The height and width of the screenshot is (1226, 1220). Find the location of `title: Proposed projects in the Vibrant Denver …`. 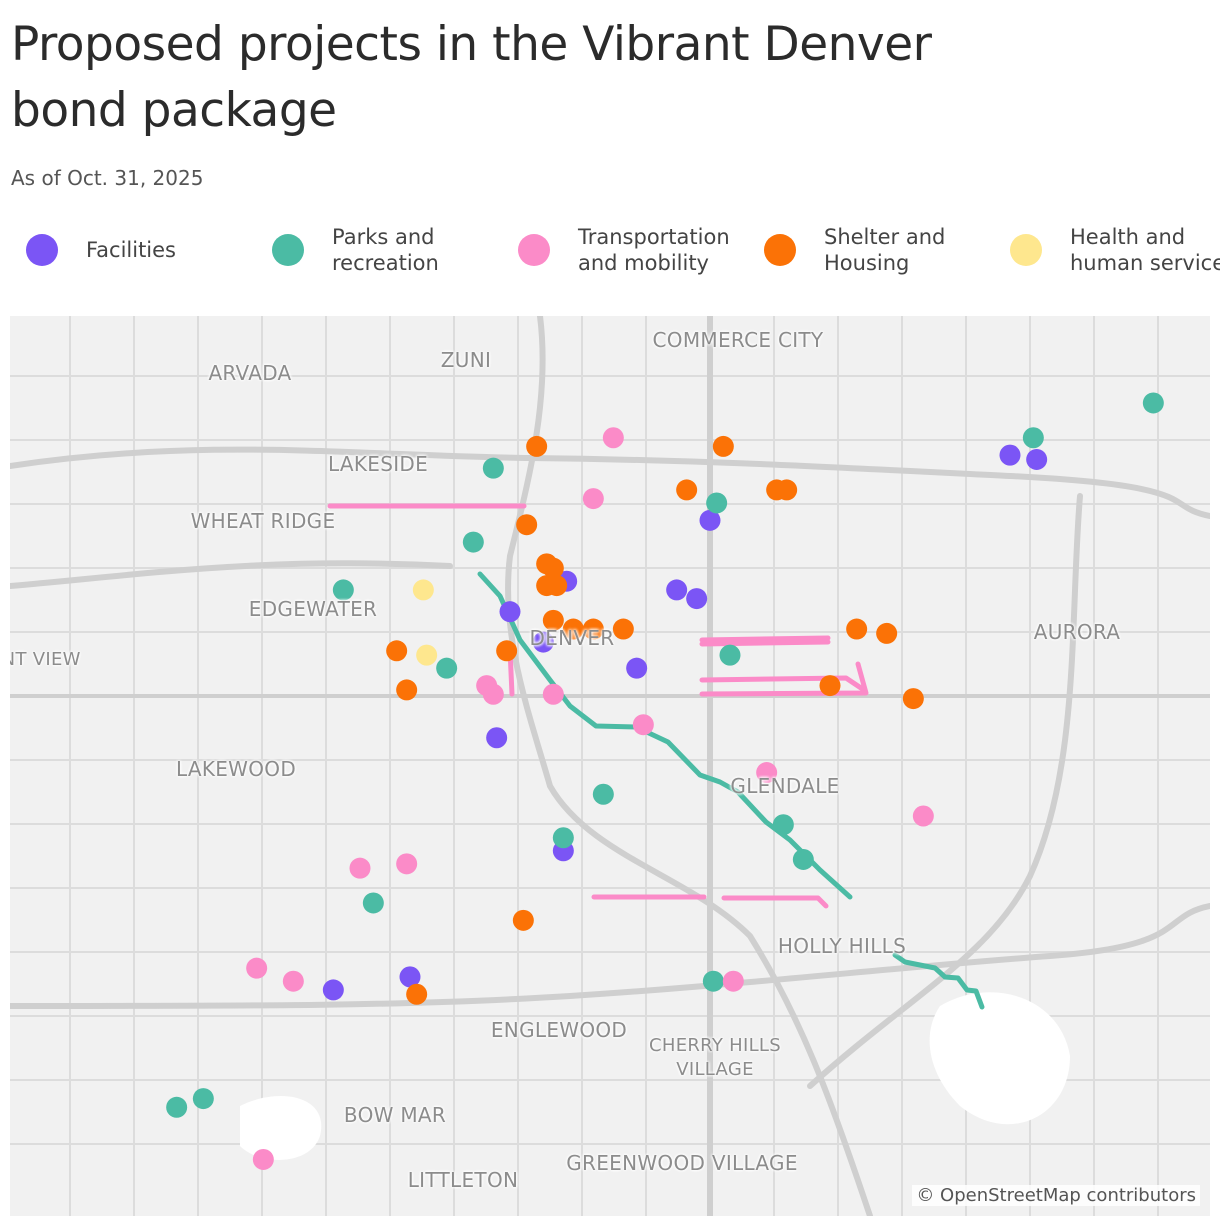

title: Proposed projects in the Vibrant Denver … is located at coordinates (471, 77).